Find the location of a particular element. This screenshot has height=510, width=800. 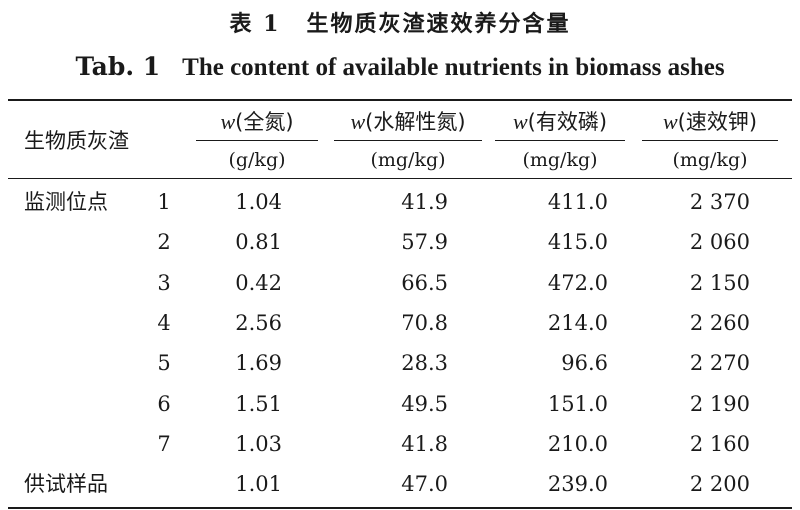

table-cell: 2 370 is located at coordinates (719, 202).